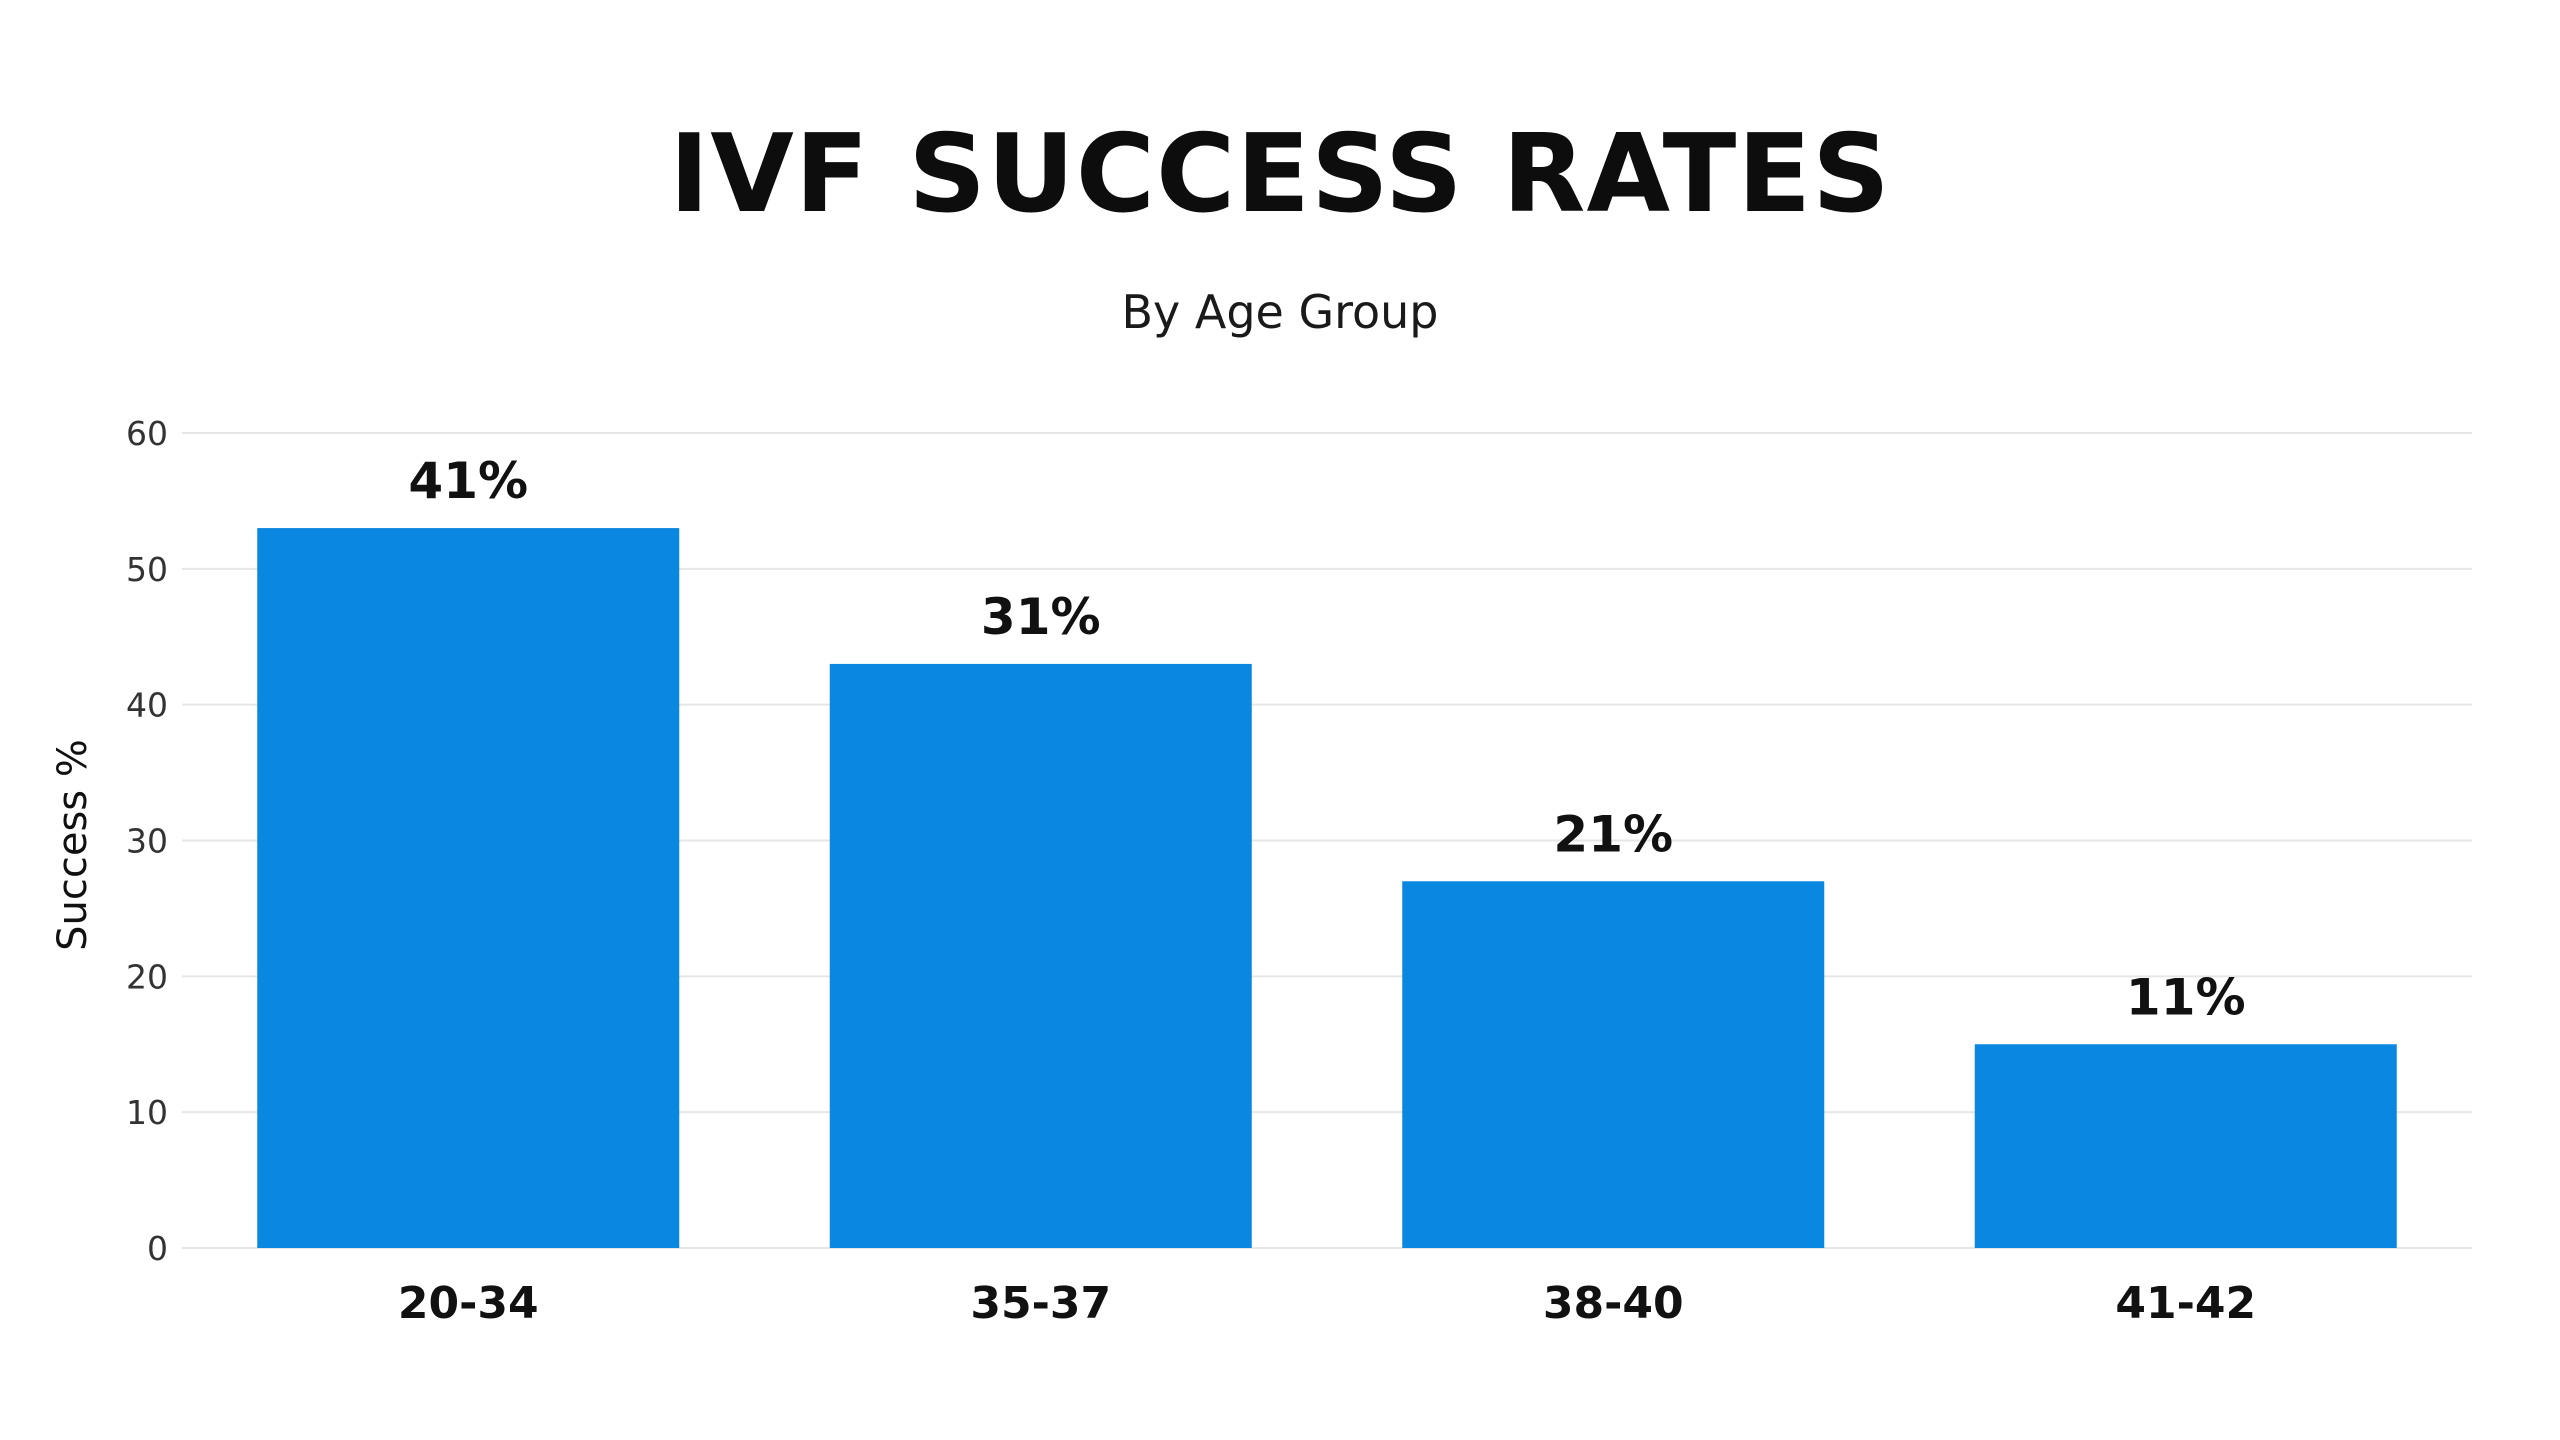  Describe the element at coordinates (73, 845) in the screenshot. I see `y-axis-title: Success %` at that location.